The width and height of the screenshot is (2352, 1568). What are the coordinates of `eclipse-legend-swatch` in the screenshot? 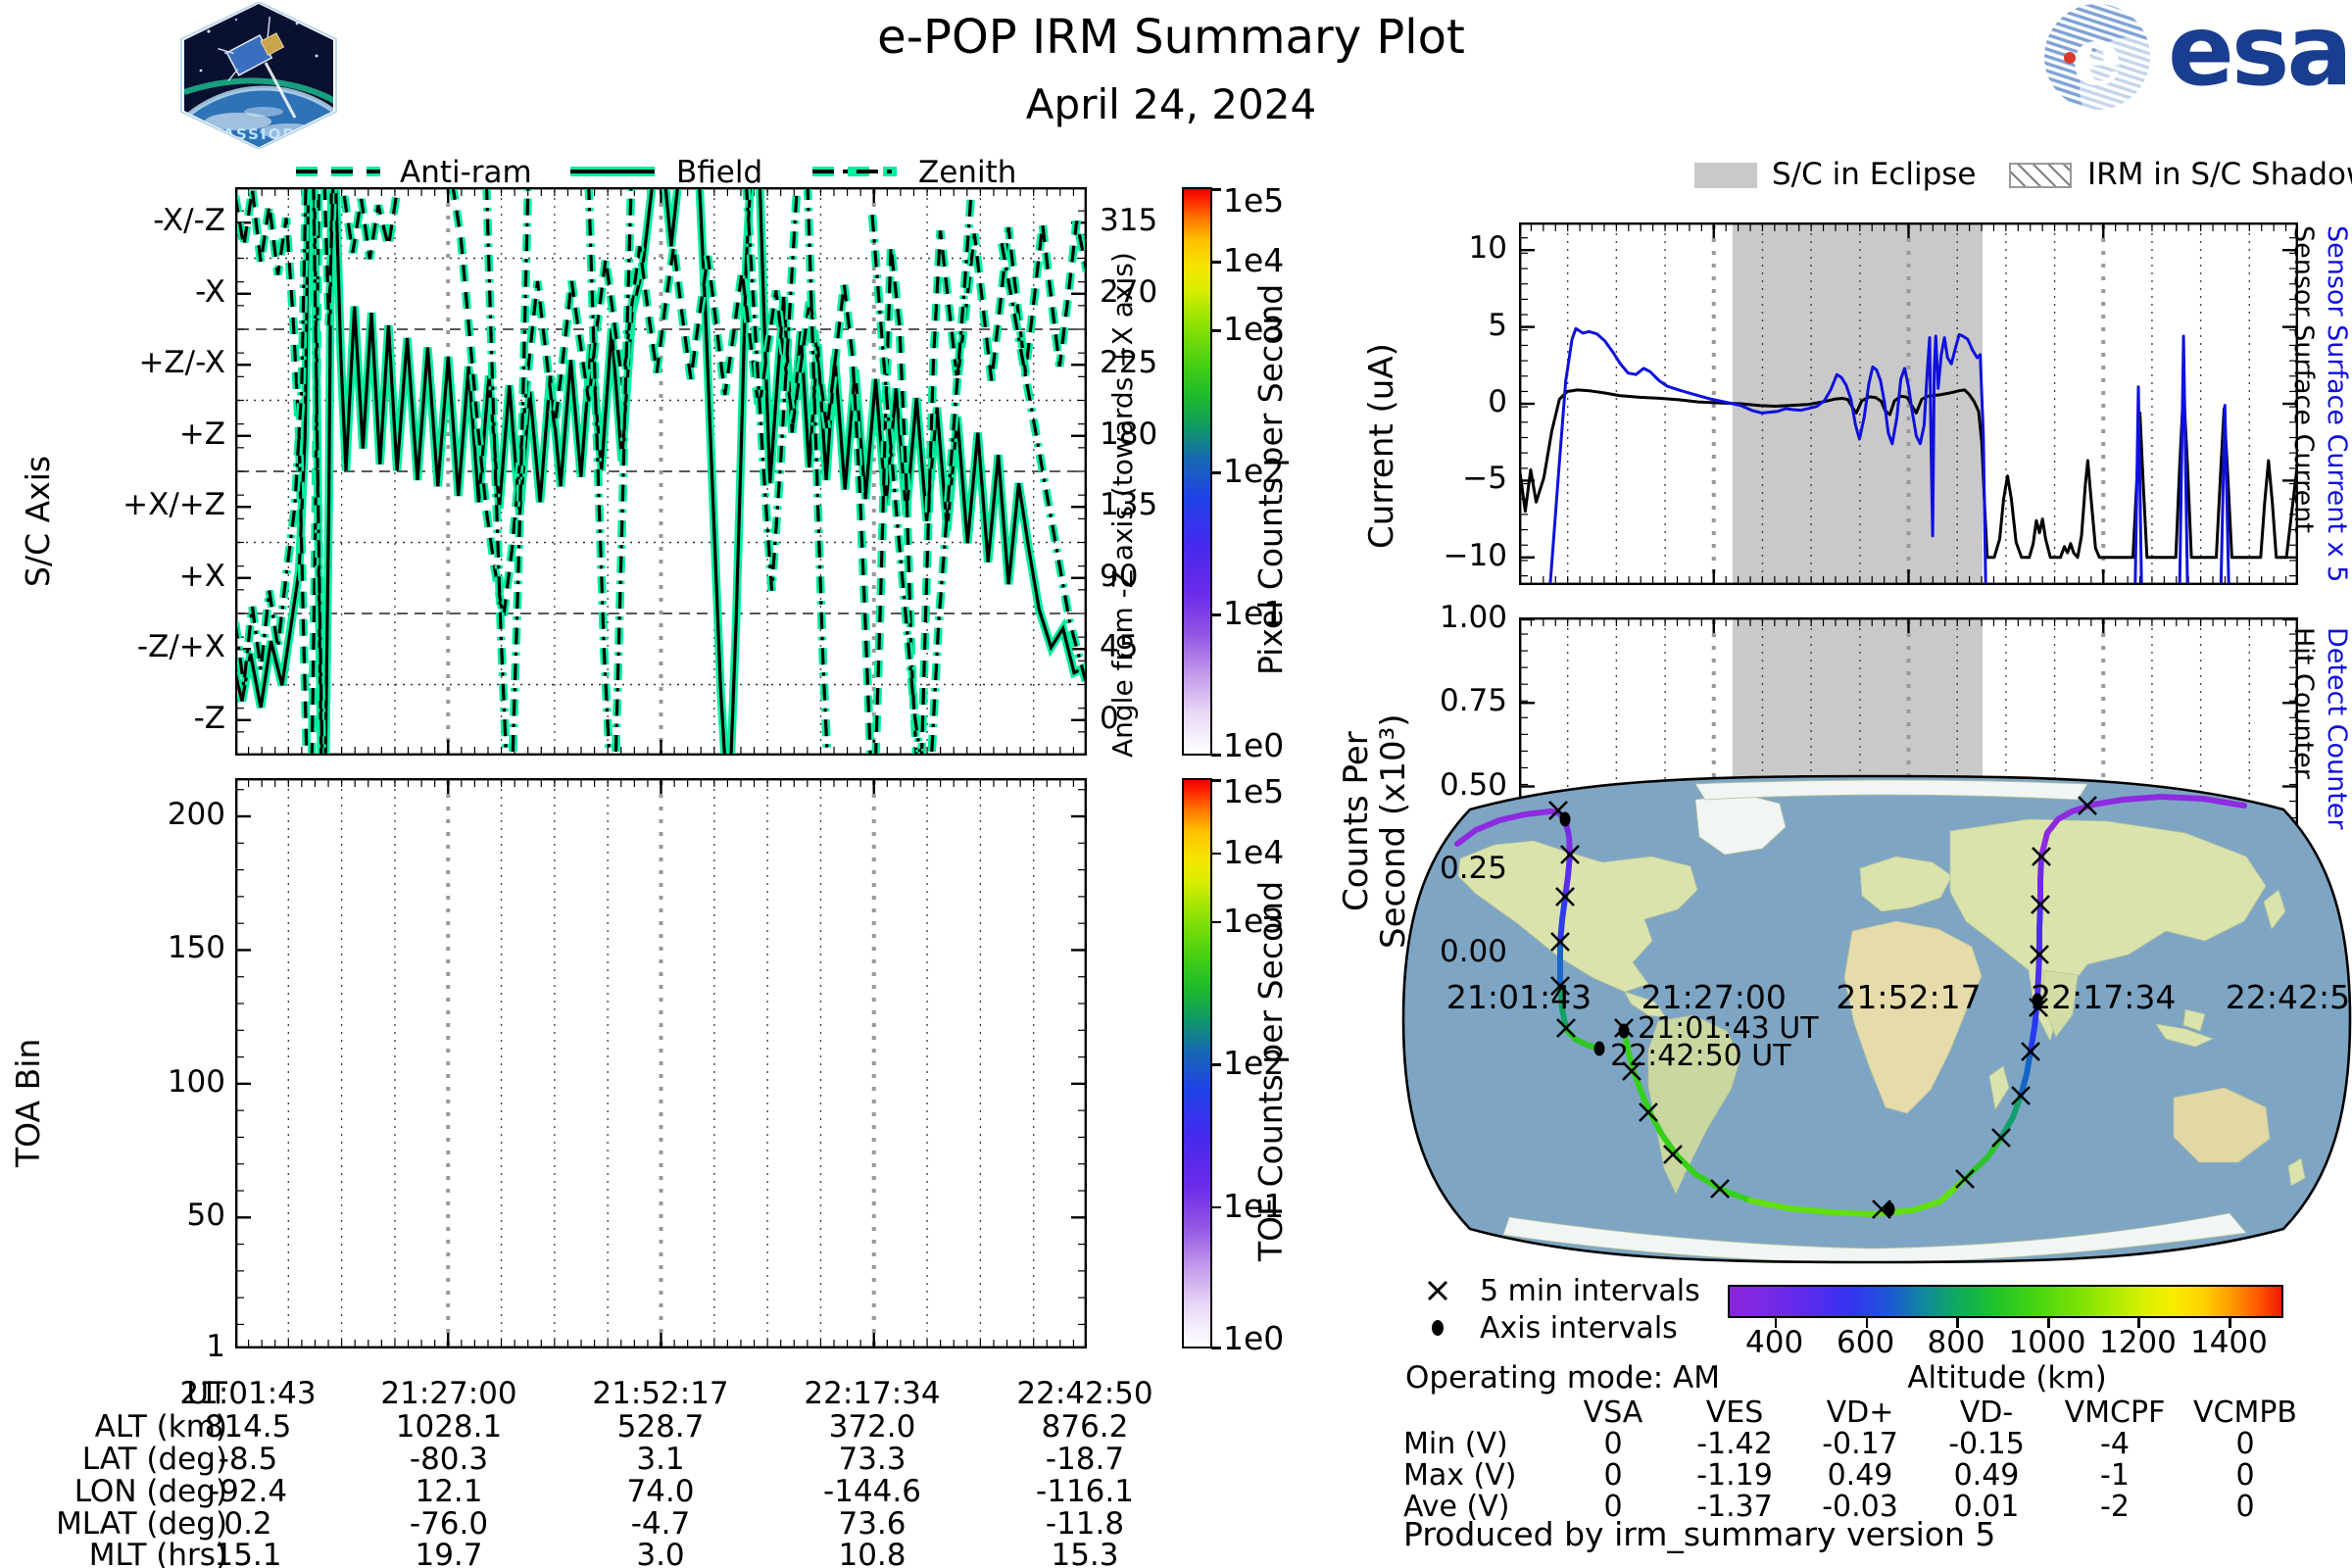 It's located at (1725, 175).